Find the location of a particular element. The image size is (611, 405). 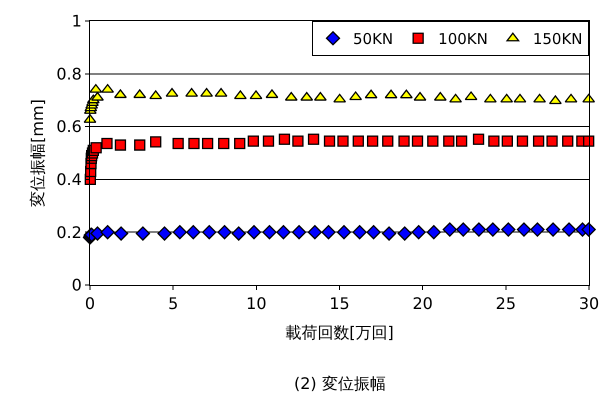

y-axis-title: 変位振幅[mm] is located at coordinates (38, 153).